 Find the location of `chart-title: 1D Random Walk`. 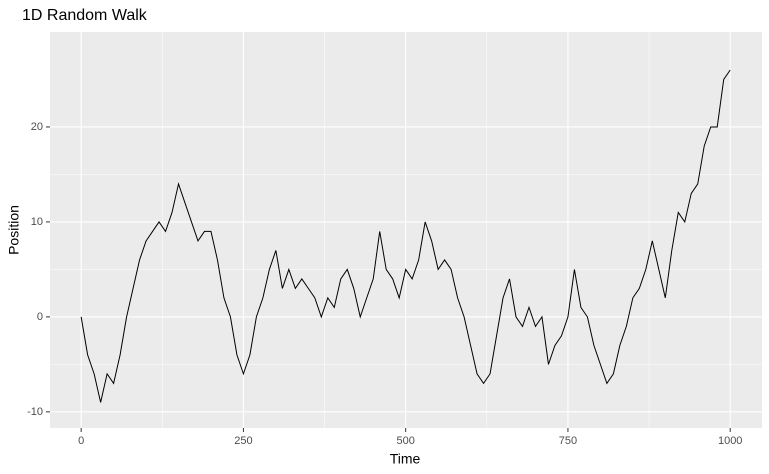

chart-title: 1D Random Walk is located at coordinates (85, 15).